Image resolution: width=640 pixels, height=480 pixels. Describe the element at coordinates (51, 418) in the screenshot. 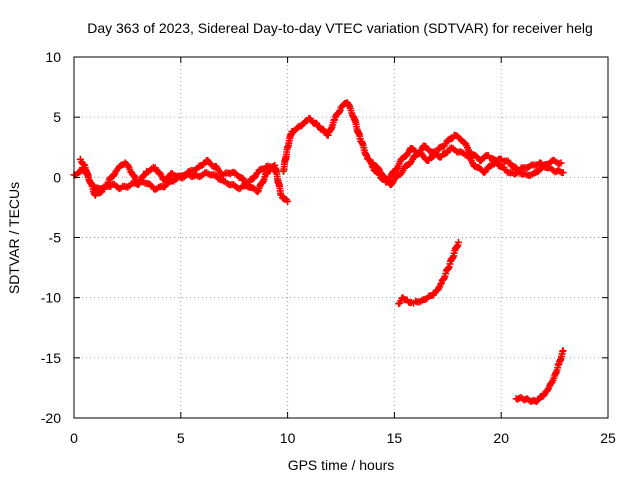

I see `y-tick-label: -20` at that location.